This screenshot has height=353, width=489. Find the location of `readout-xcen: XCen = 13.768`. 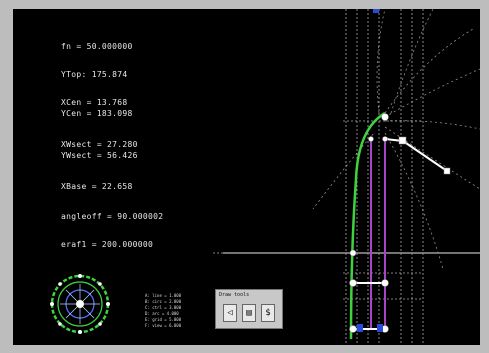

readout-xcen: XCen = 13.768 is located at coordinates (94, 102).